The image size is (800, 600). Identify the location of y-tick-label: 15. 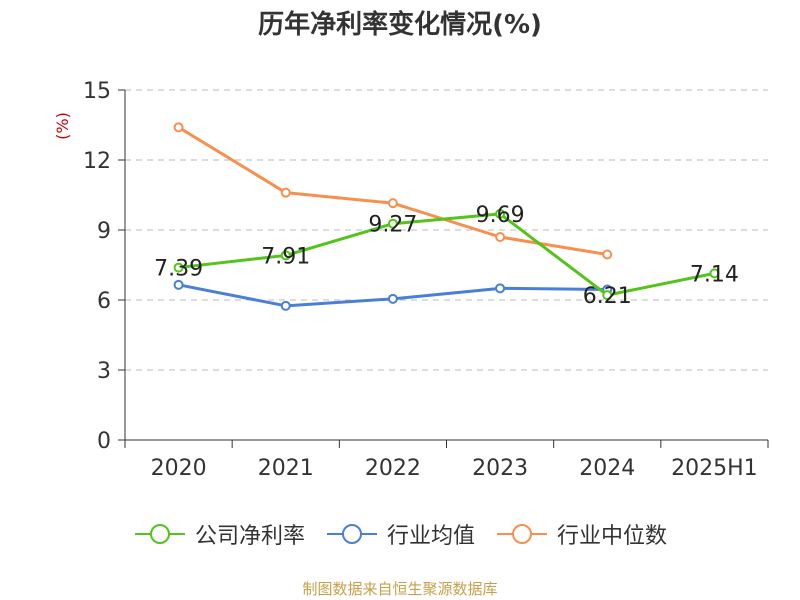
(97, 91).